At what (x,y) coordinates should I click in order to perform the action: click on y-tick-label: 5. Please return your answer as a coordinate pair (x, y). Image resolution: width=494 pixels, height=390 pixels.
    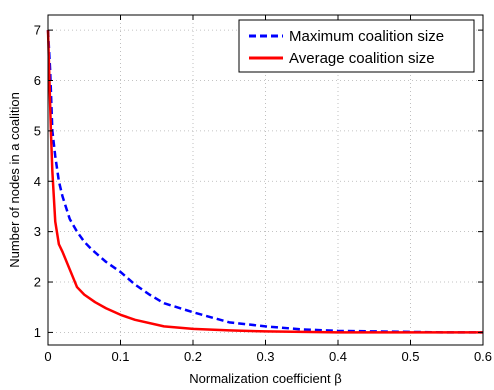
    Looking at the image, I should click on (37, 130).